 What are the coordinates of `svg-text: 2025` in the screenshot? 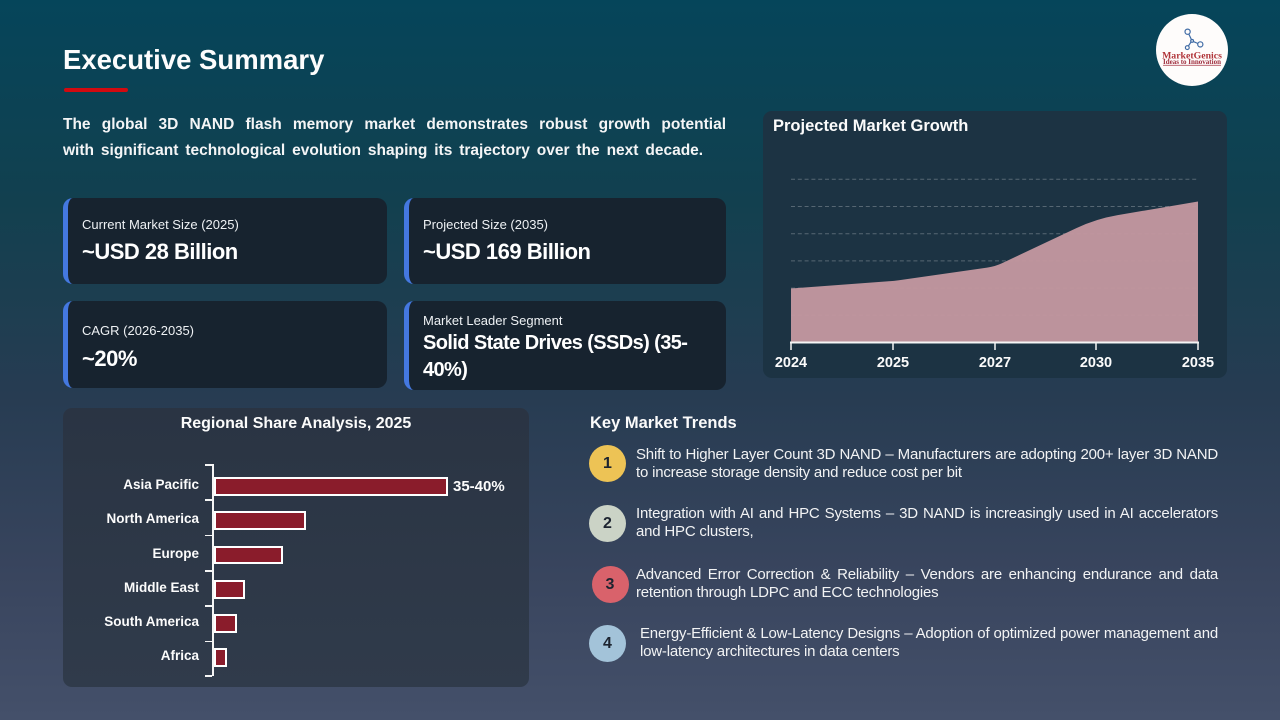 It's located at (893, 363).